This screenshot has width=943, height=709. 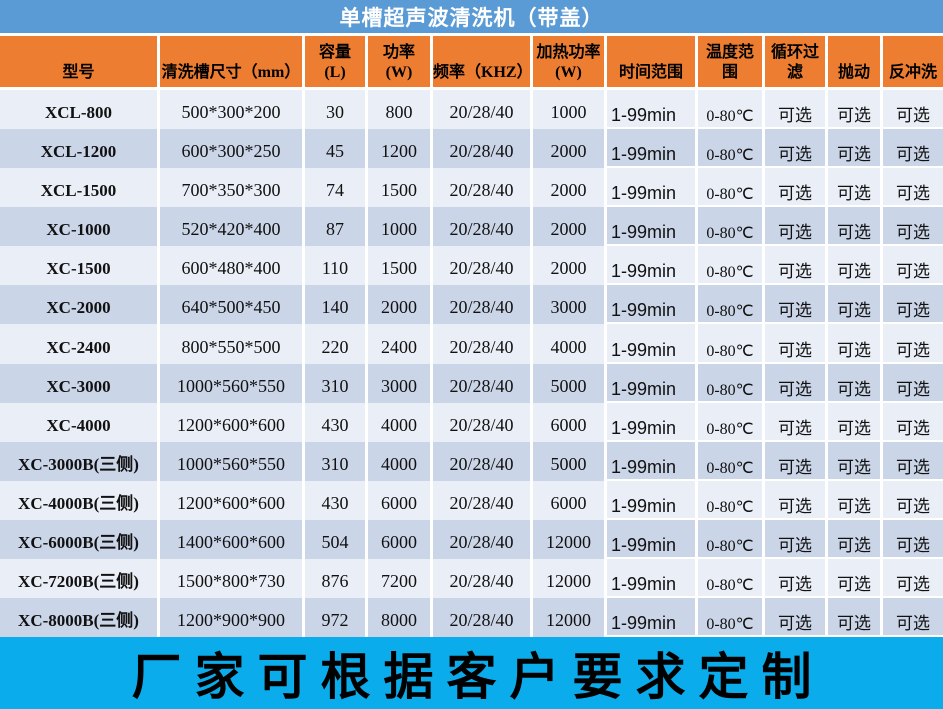 I want to click on cell-model: XCL-800, so click(x=80, y=110).